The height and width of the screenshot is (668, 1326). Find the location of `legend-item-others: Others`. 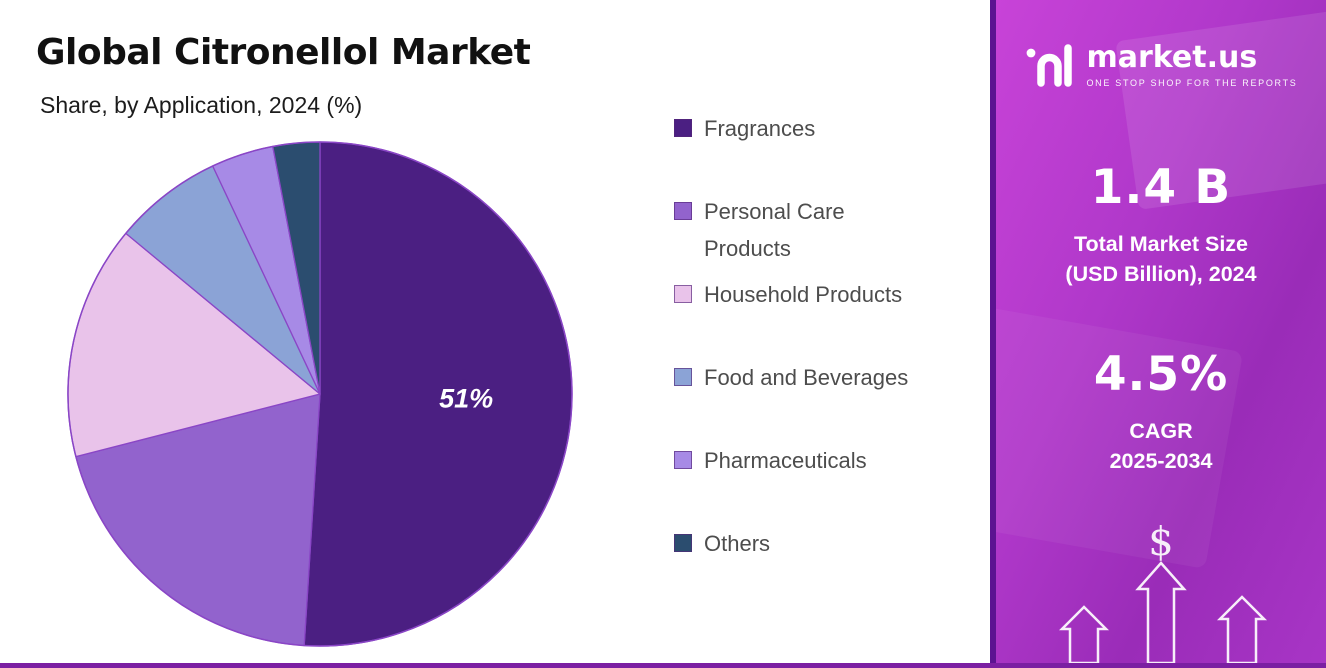

legend-item-others: Others is located at coordinates (819, 566).